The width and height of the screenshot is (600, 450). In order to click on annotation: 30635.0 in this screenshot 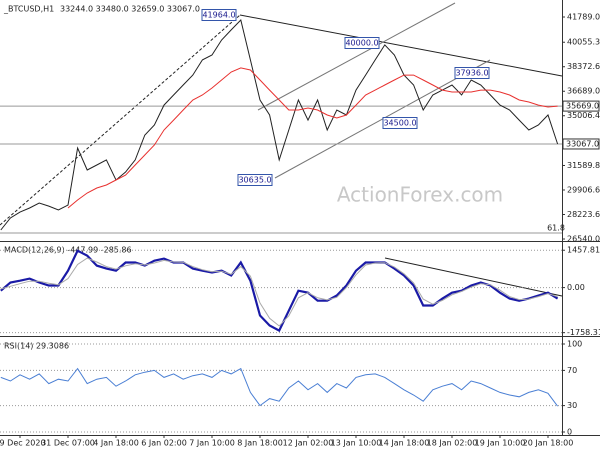, I will do `click(254, 180)`.